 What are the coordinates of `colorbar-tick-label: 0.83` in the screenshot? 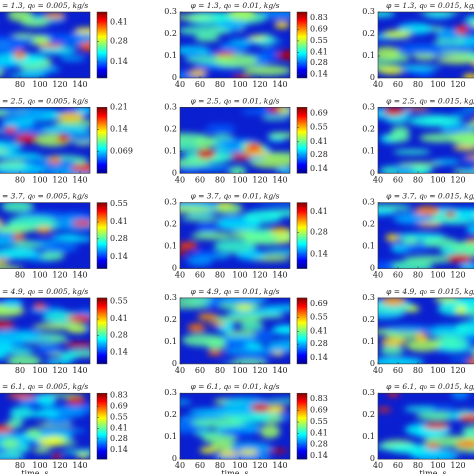 It's located at (319, 398).